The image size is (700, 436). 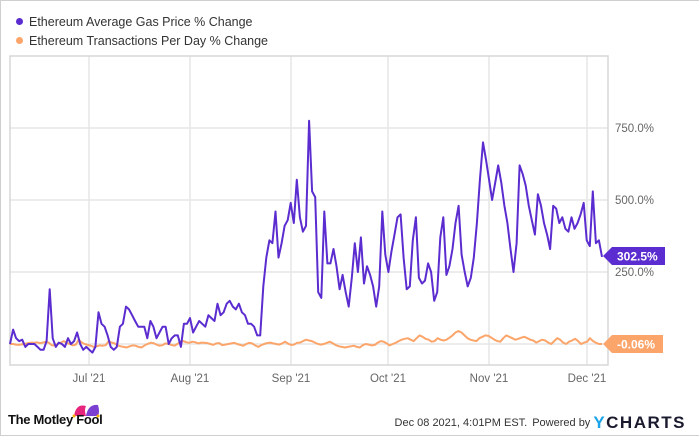 I want to click on legend-label: Ethereum Transactions Per Day % Change, so click(x=149, y=40).